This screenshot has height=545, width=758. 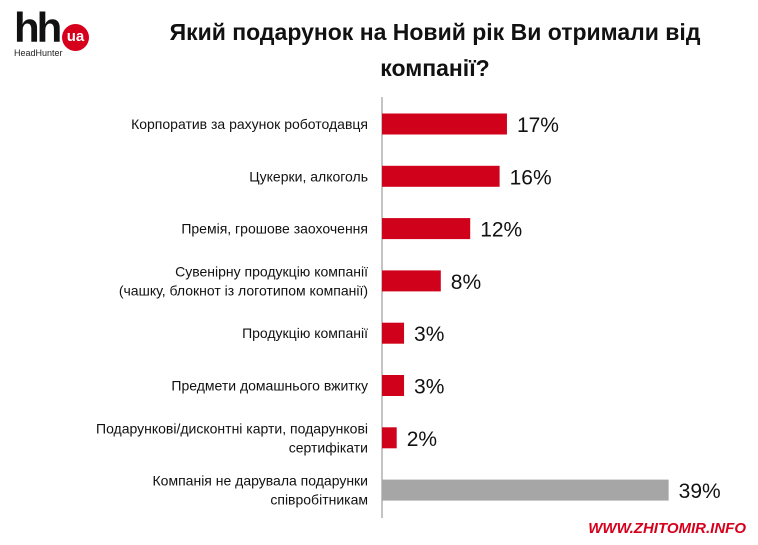 I want to click on category-label: Продукцію компанії, so click(x=305, y=333).